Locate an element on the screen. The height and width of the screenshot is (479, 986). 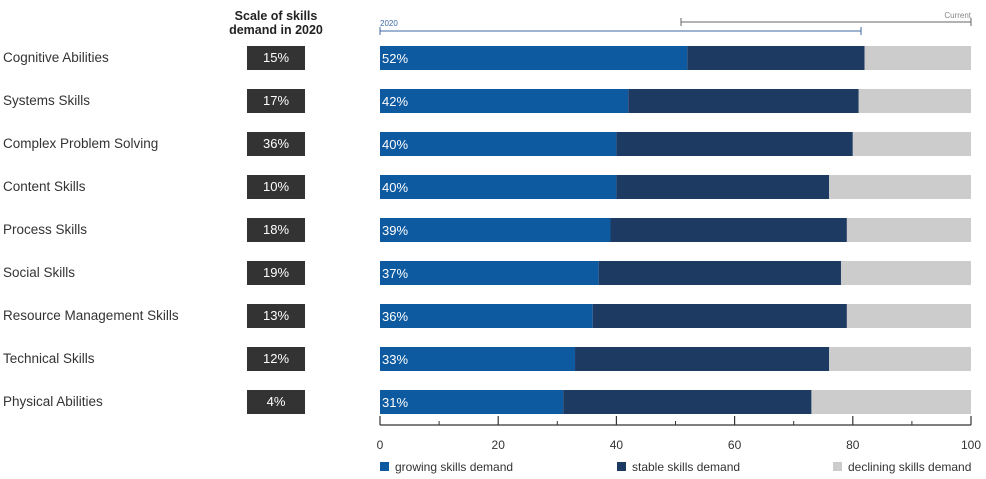
row-label: Social Skills is located at coordinates (39, 272).